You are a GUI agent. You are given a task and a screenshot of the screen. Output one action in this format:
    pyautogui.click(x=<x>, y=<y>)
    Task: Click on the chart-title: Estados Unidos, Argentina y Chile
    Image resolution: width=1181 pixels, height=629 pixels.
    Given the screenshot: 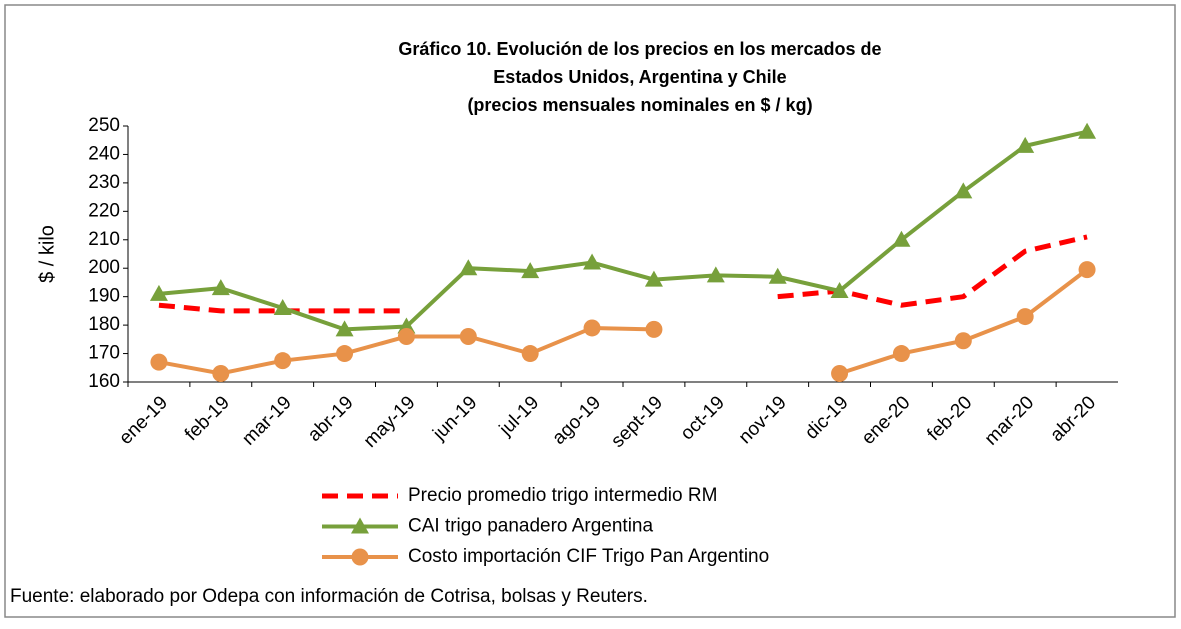 What is the action you would take?
    pyautogui.click(x=639, y=77)
    